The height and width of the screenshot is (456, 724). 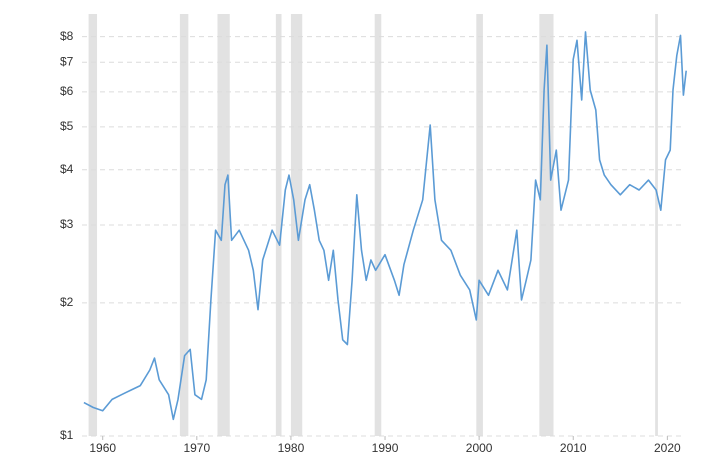 What do you see at coordinates (67, 91) in the screenshot?
I see `y-tick-label: $6` at bounding box center [67, 91].